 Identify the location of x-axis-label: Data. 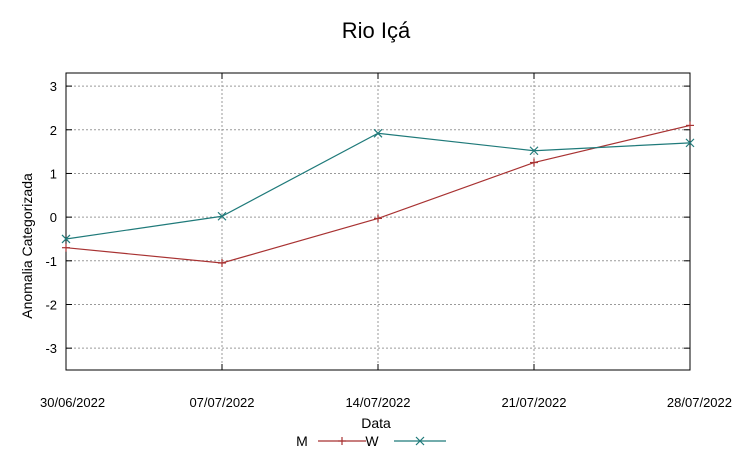
(376, 423).